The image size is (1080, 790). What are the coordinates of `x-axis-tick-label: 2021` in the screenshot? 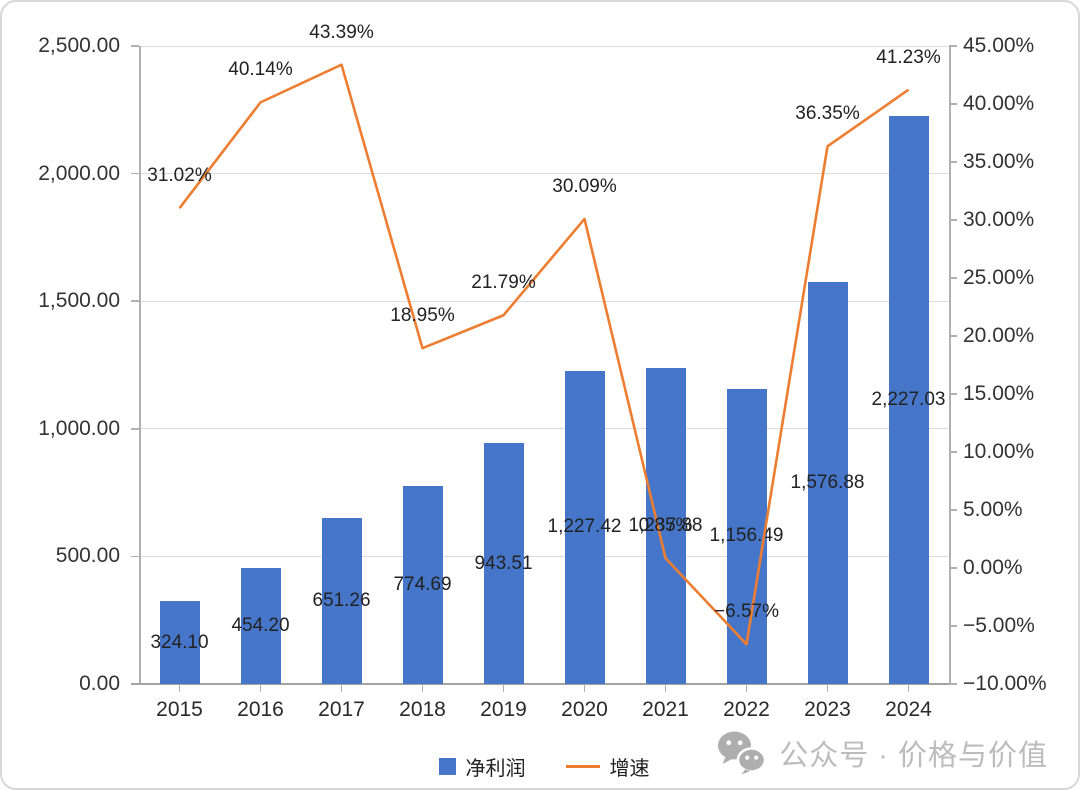 It's located at (665, 709).